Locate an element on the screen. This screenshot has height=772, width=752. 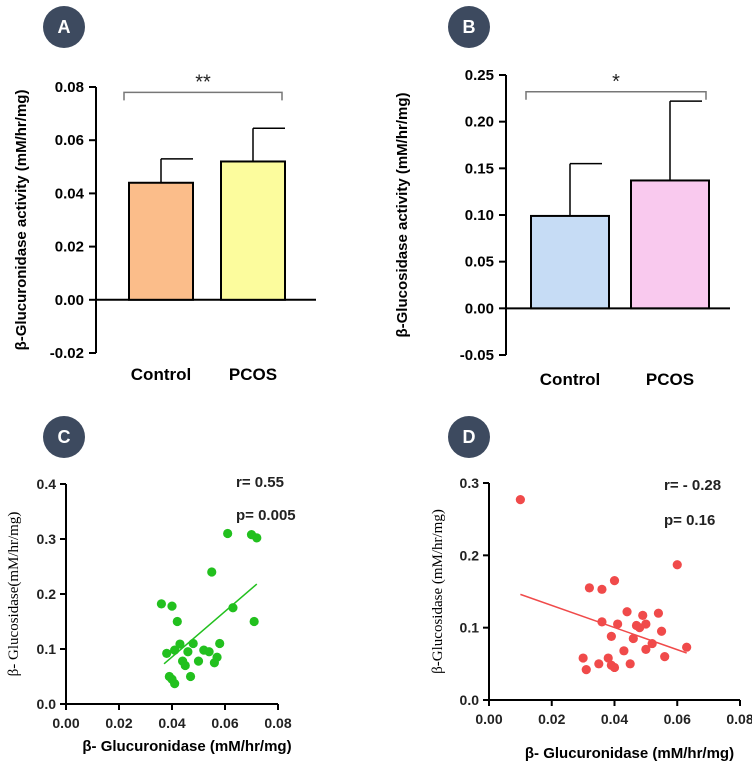
panel-badge-label: C is located at coordinates (64, 437).